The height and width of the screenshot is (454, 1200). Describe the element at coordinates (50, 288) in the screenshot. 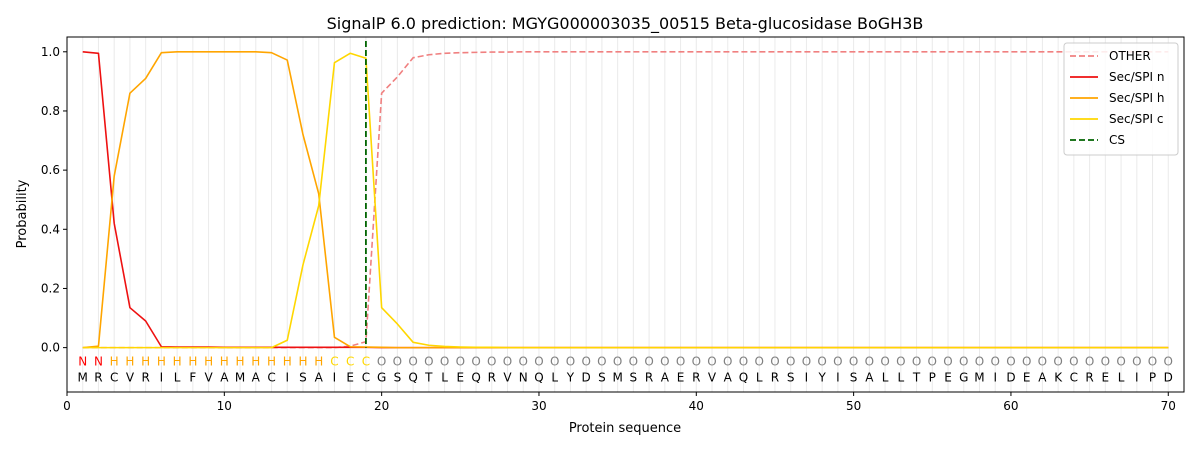

I see `y-tick-label: 0.2` at that location.